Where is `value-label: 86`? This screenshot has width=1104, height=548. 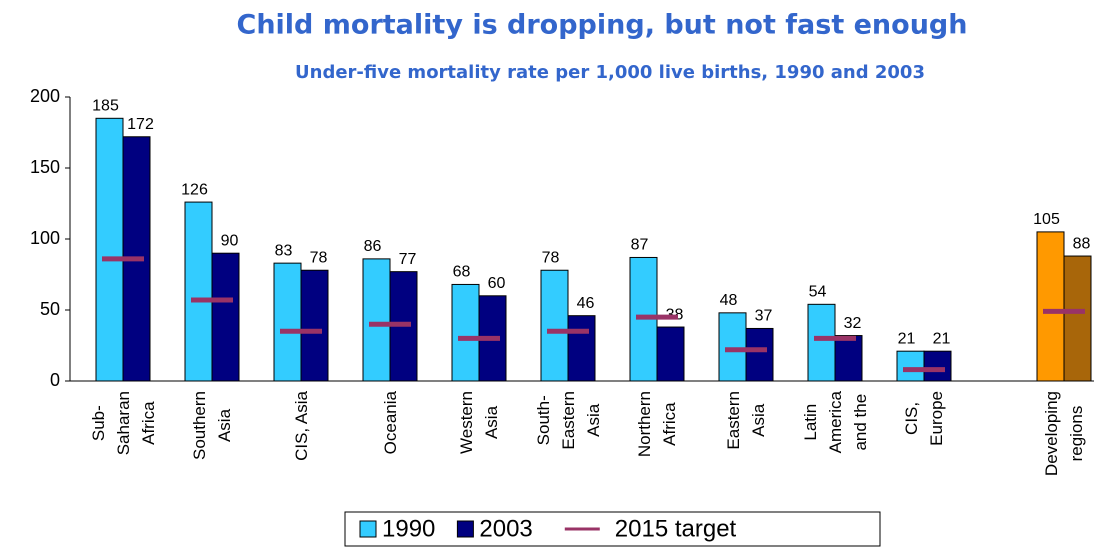 value-label: 86 is located at coordinates (373, 246).